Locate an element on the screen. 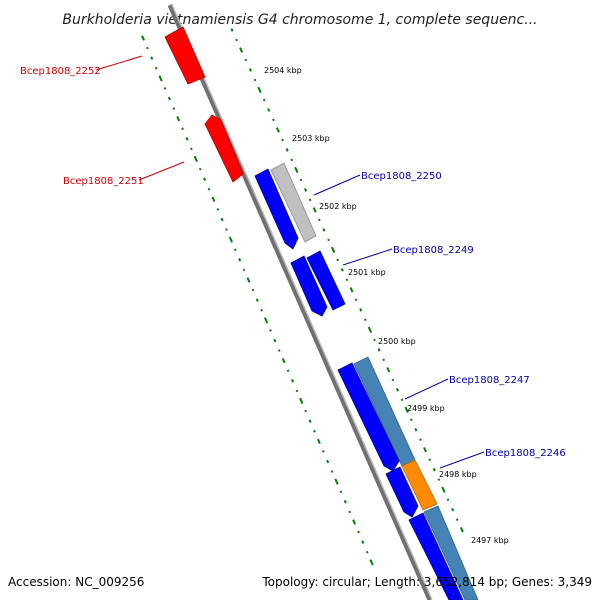 The width and height of the screenshot is (600, 600). gene-label-2252: Bcep1808_2252 is located at coordinates (60, 71).